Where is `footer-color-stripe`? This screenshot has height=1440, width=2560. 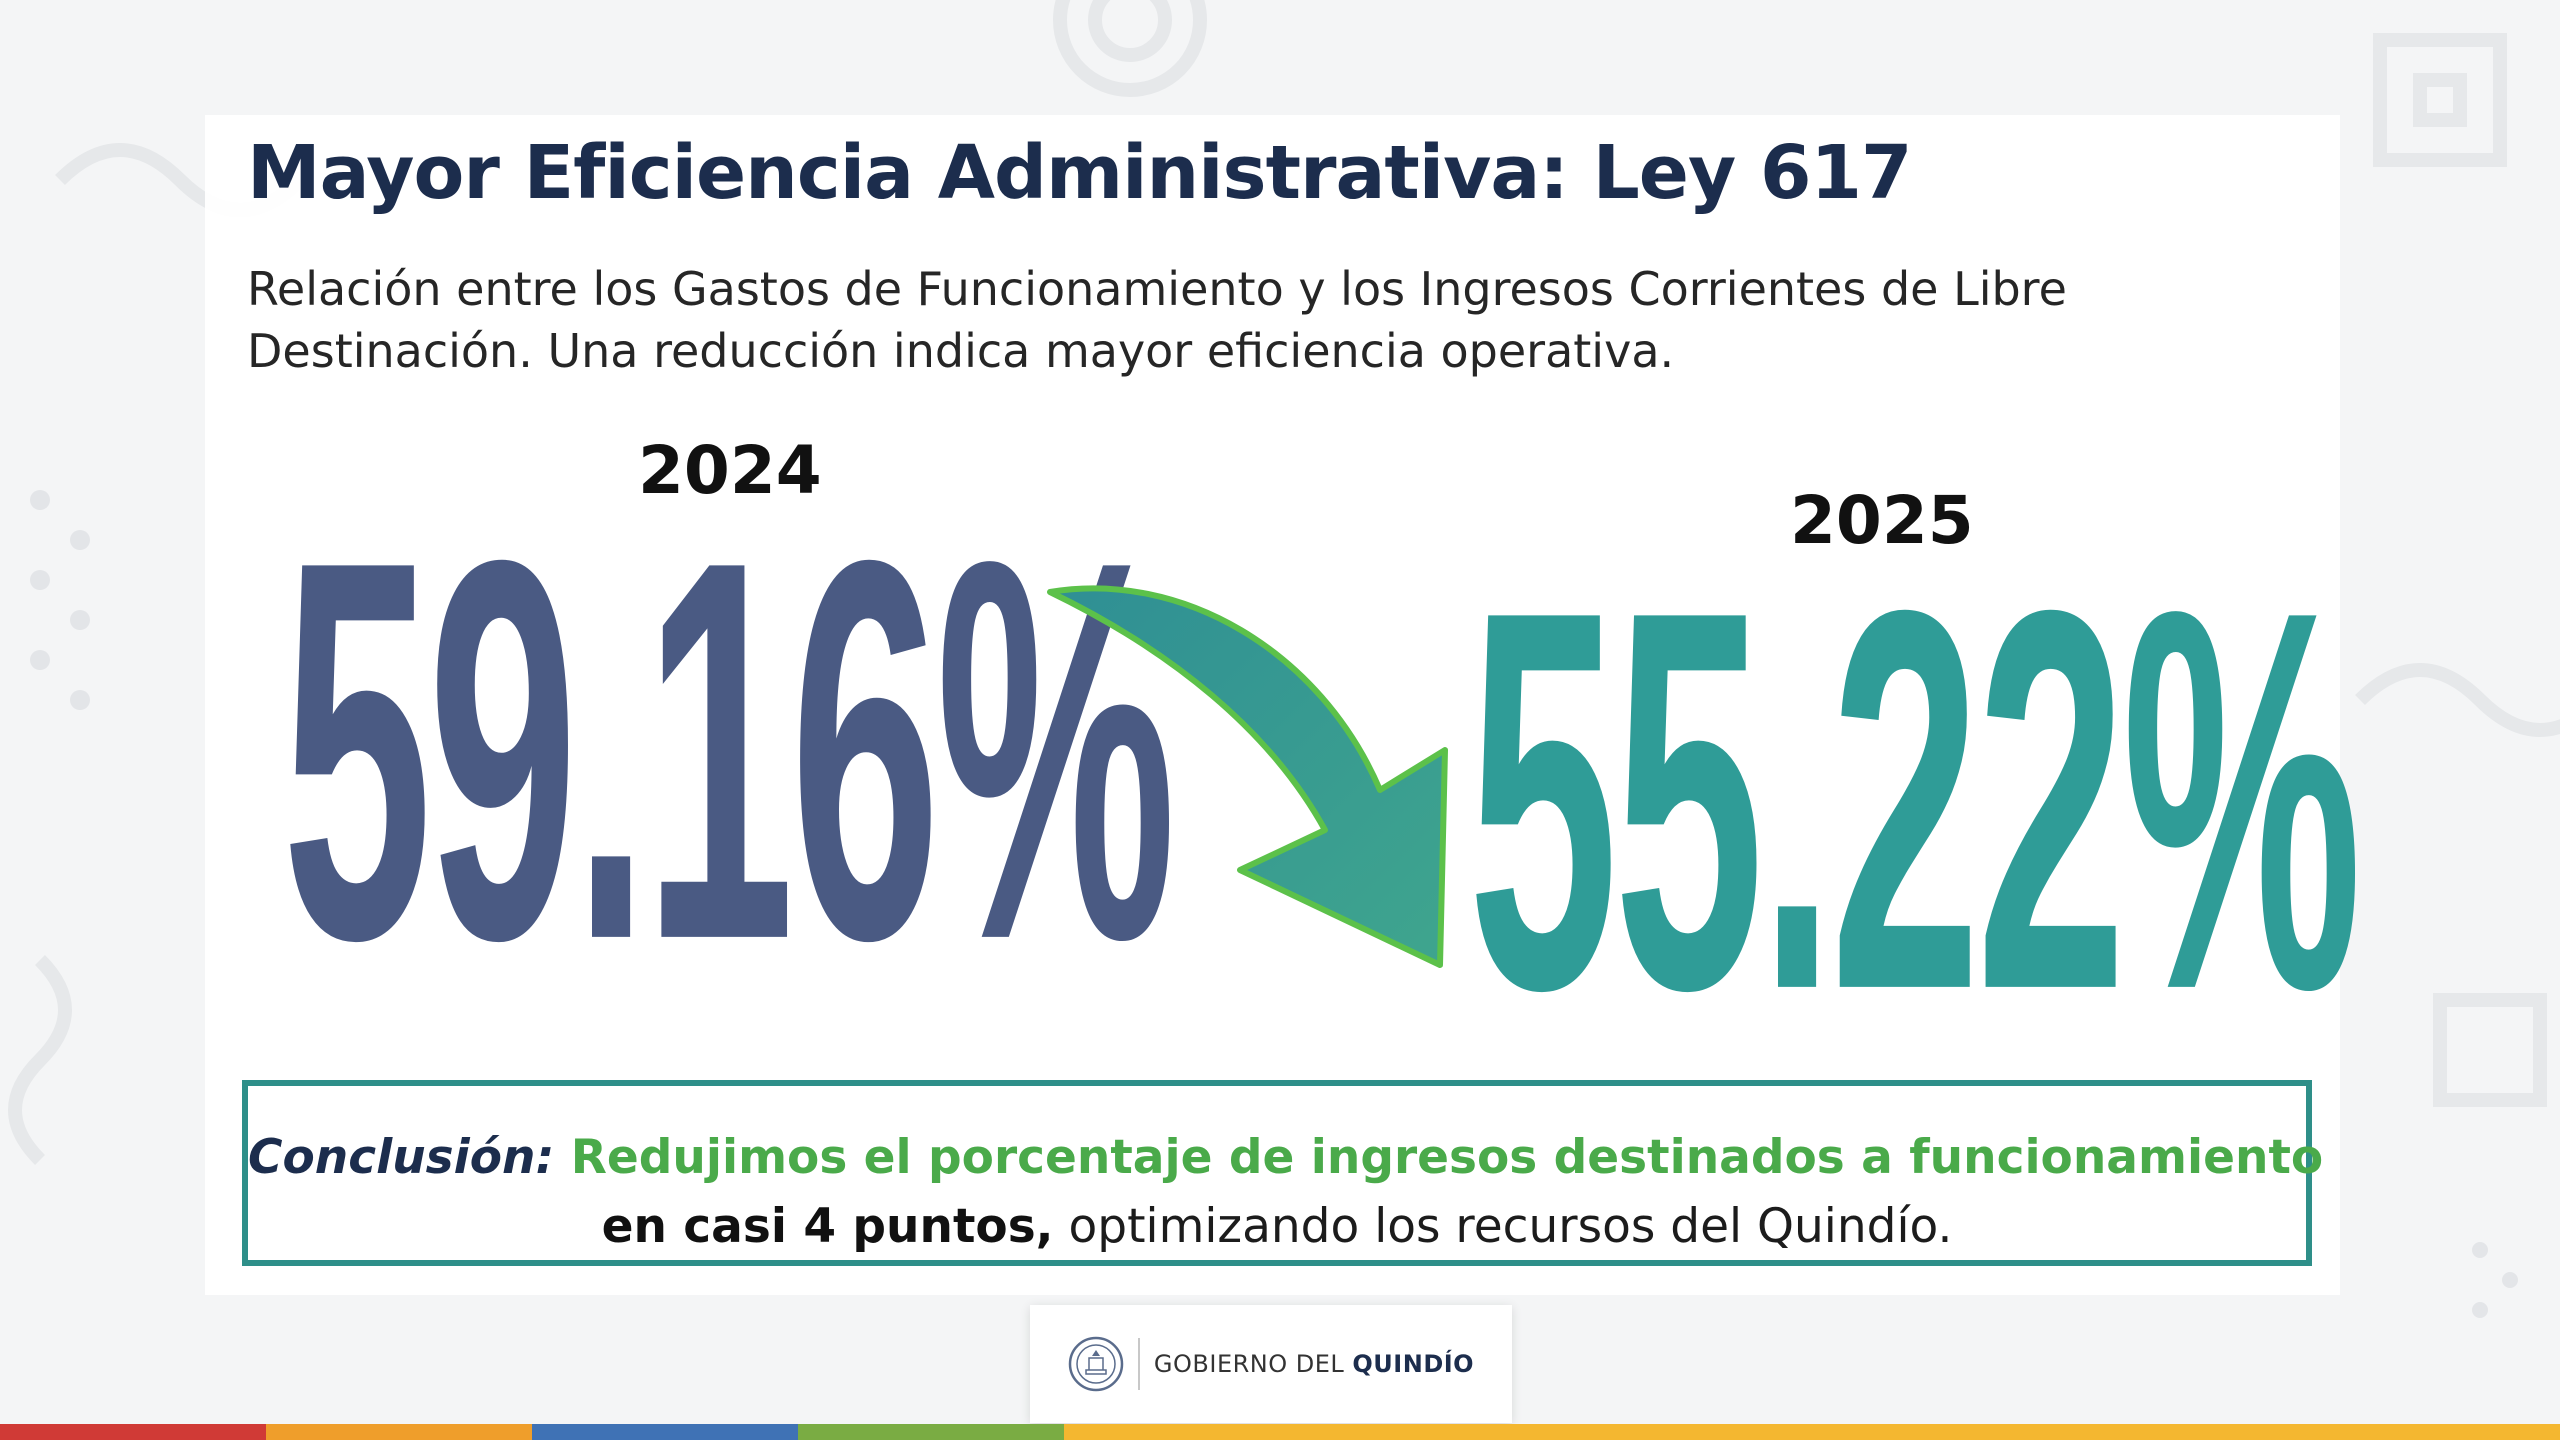 footer-color-stripe is located at coordinates (1280, 1432).